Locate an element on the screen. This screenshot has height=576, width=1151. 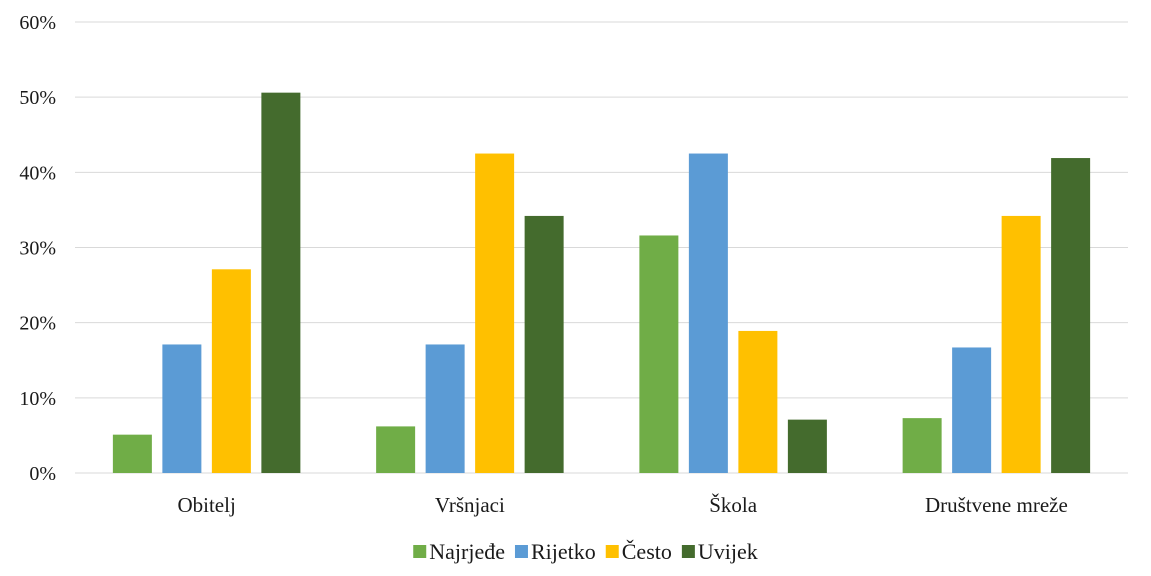
y-tick-label: 0% is located at coordinates (42, 474).